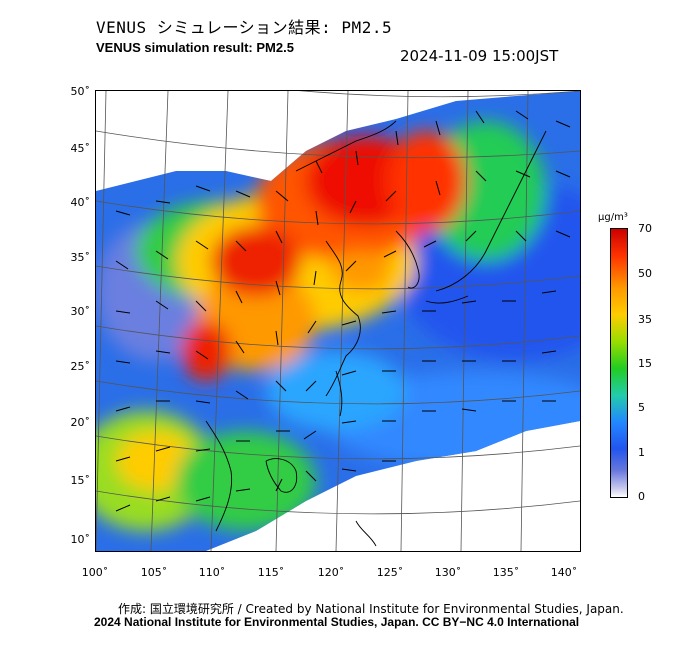 This screenshot has width=700, height=649. What do you see at coordinates (645, 363) in the screenshot?
I see `colorbar-label-15: 15` at bounding box center [645, 363].